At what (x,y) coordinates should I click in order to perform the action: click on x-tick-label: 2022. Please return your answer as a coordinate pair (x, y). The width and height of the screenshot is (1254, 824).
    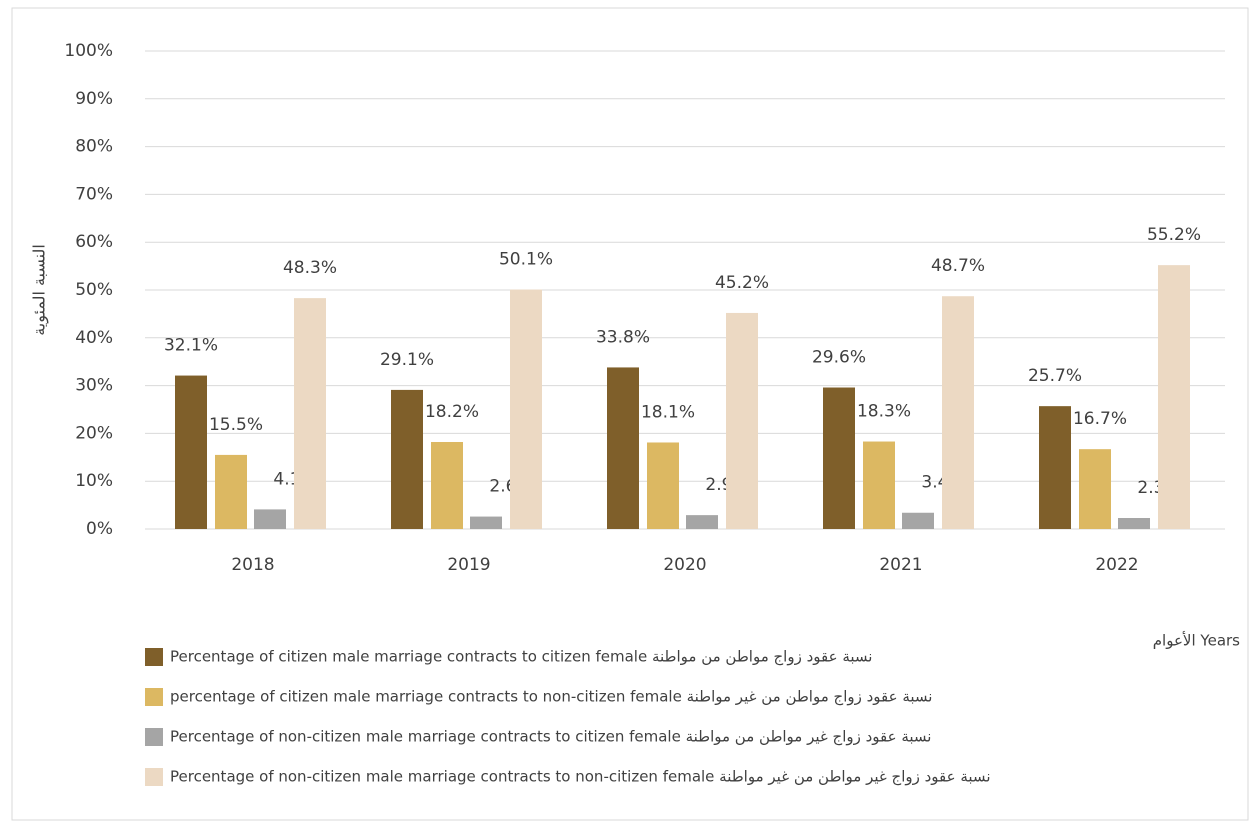
    Looking at the image, I should click on (1116, 565).